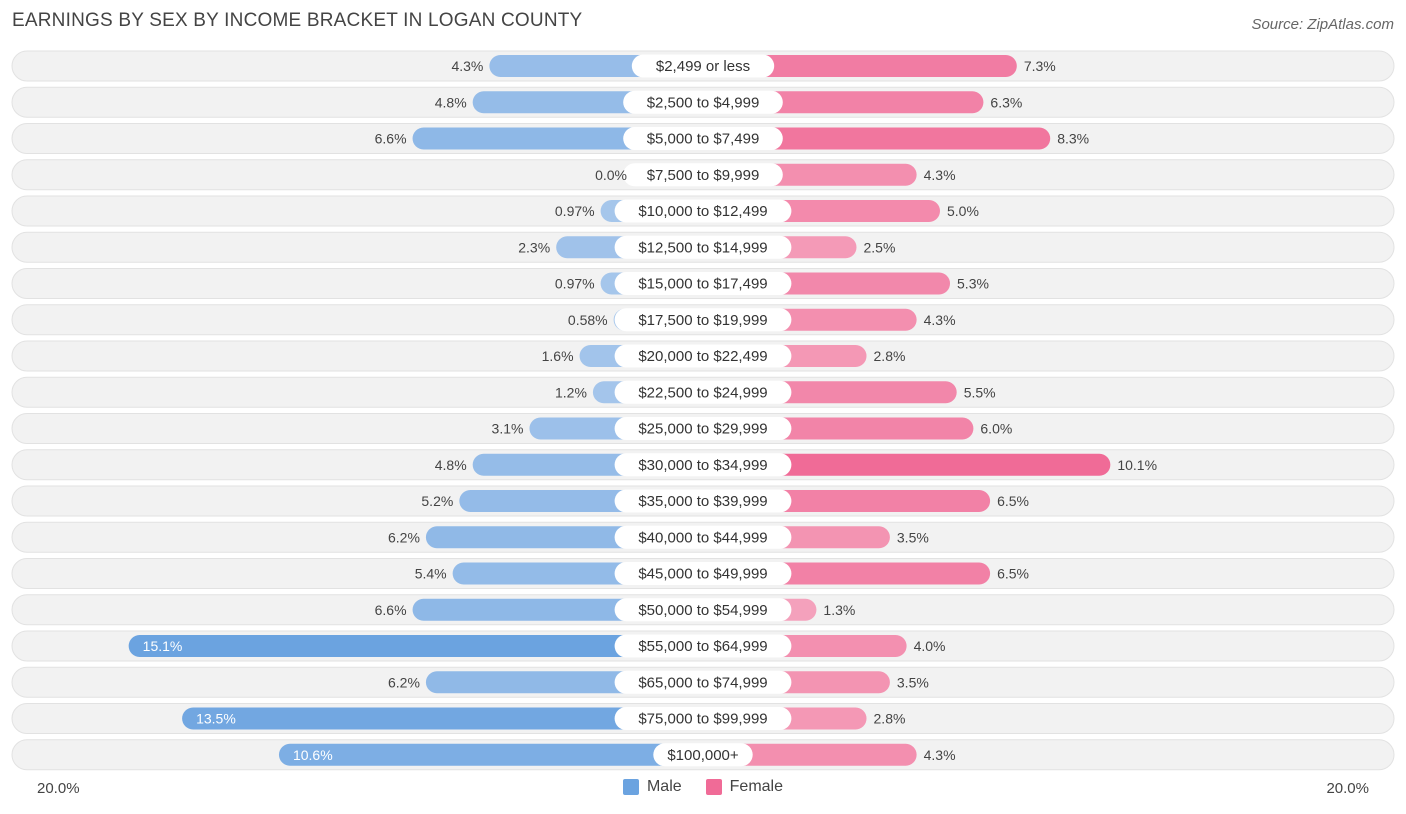 This screenshot has height=814, width=1406. Describe the element at coordinates (431, 574) in the screenshot. I see `value-label-male: 5.4%` at that location.